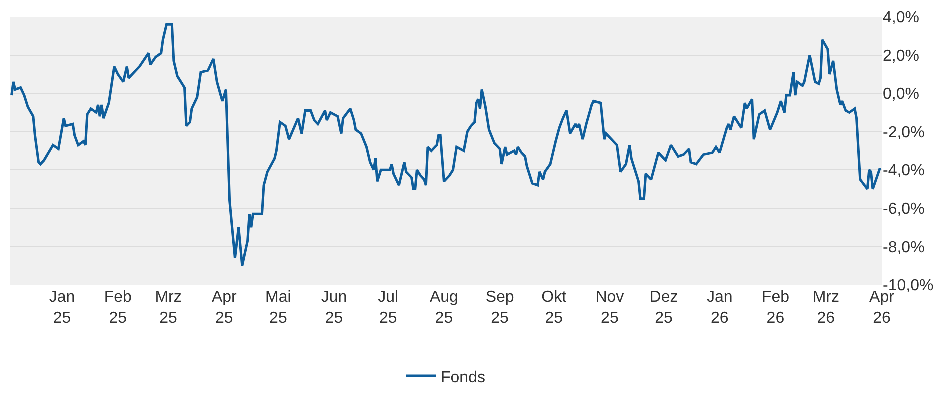 Image resolution: width=947 pixels, height=403 pixels. Describe the element at coordinates (904, 171) in the screenshot. I see `y-tick-label: -4,0%` at that location.